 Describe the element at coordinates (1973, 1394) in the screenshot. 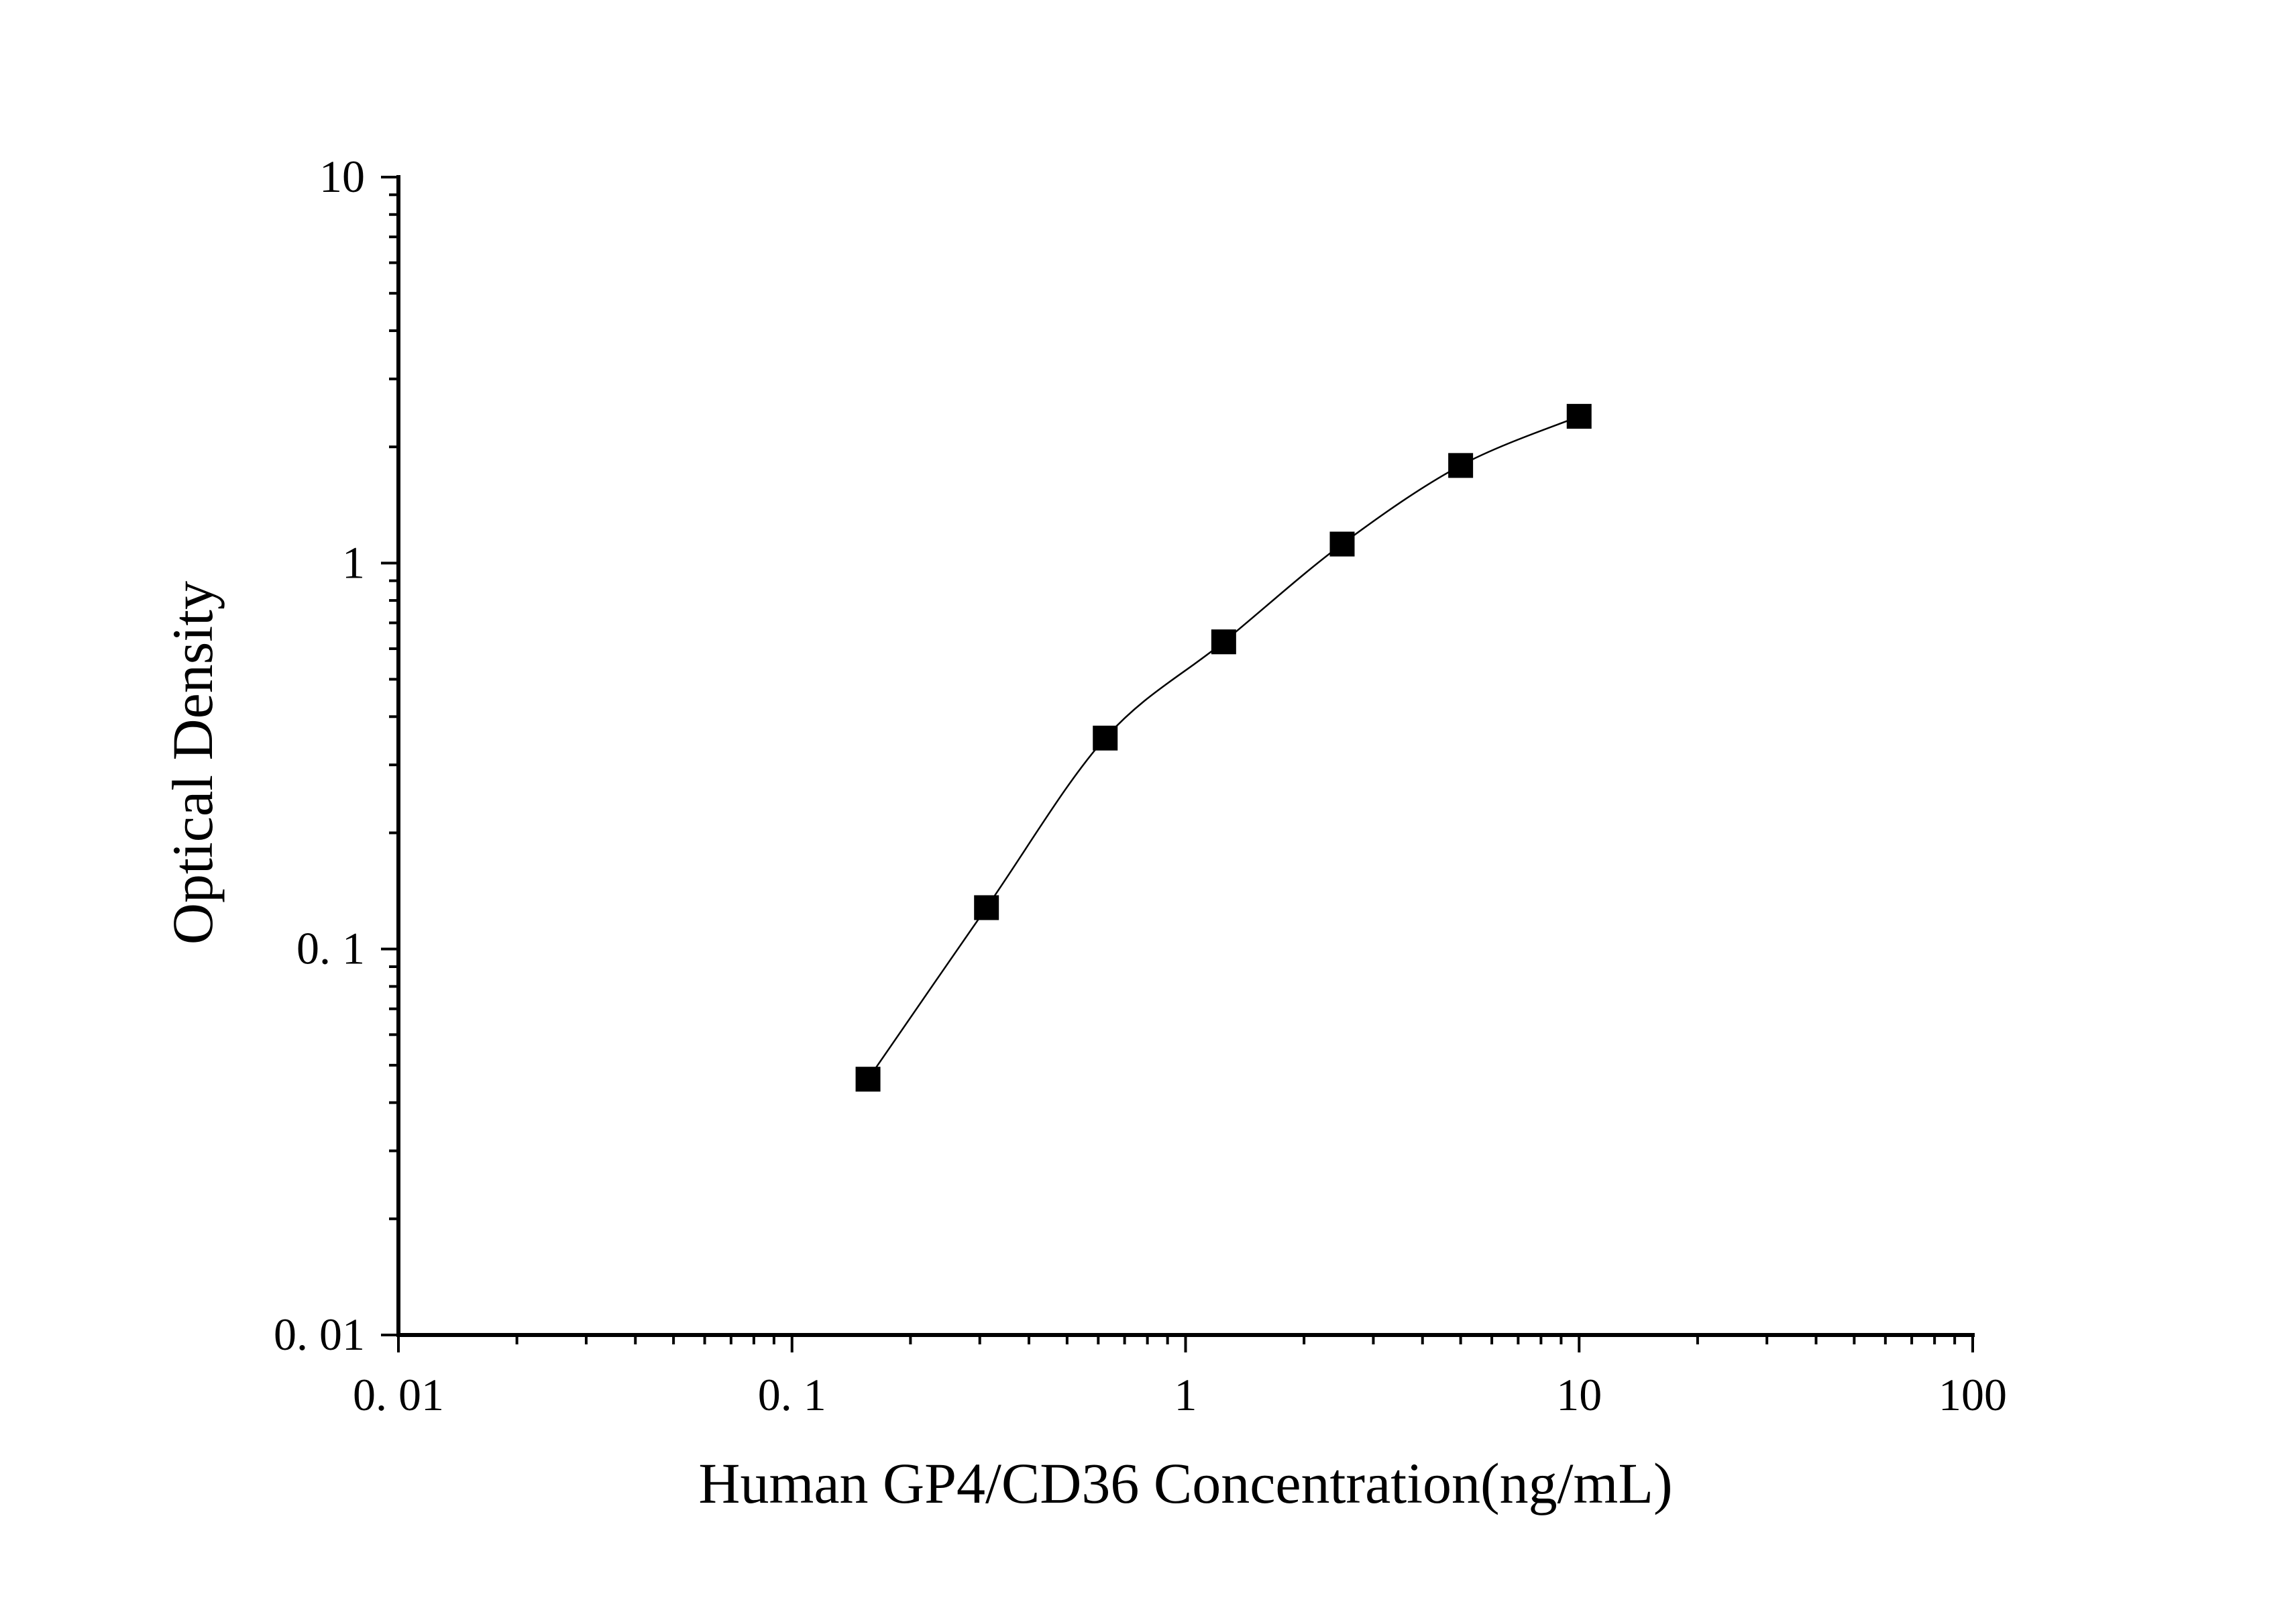

I see `x-tick-label: 100` at that location.